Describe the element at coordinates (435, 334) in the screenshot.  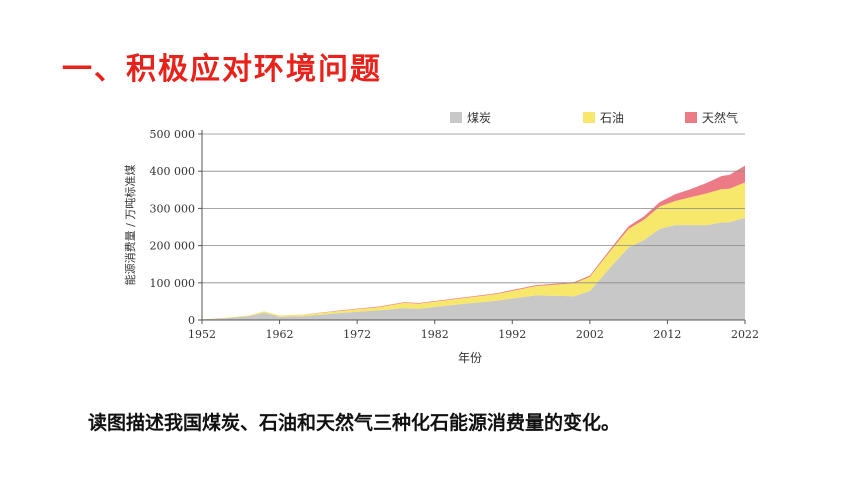
I see `x-tick-label: 1982` at that location.